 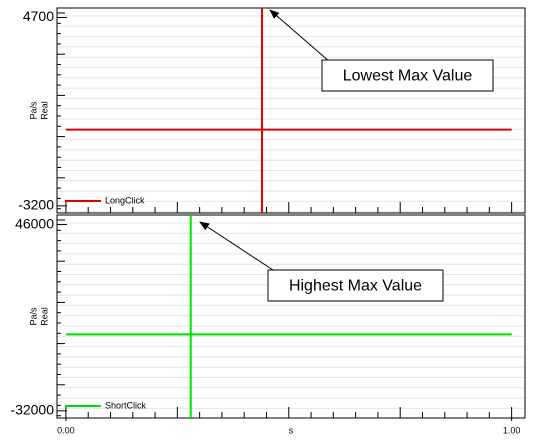 I want to click on y-tick-label: 46000, so click(x=34, y=223).